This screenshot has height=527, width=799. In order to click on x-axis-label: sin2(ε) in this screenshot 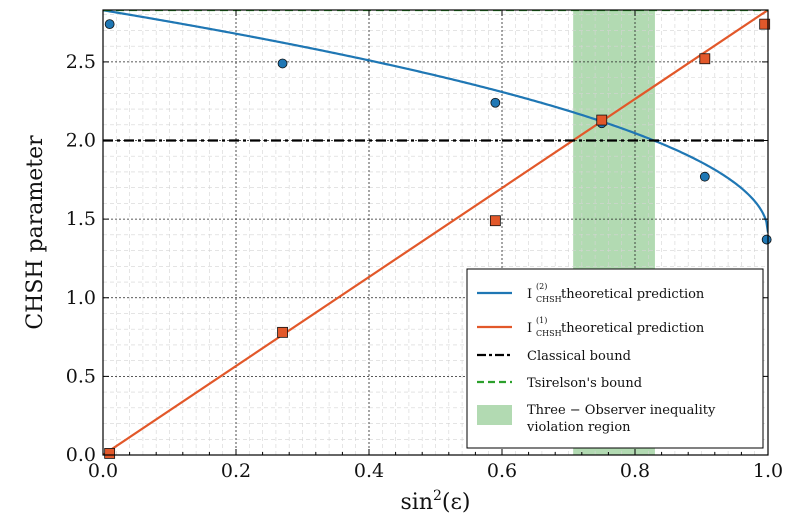, I will do `click(436, 501)`.